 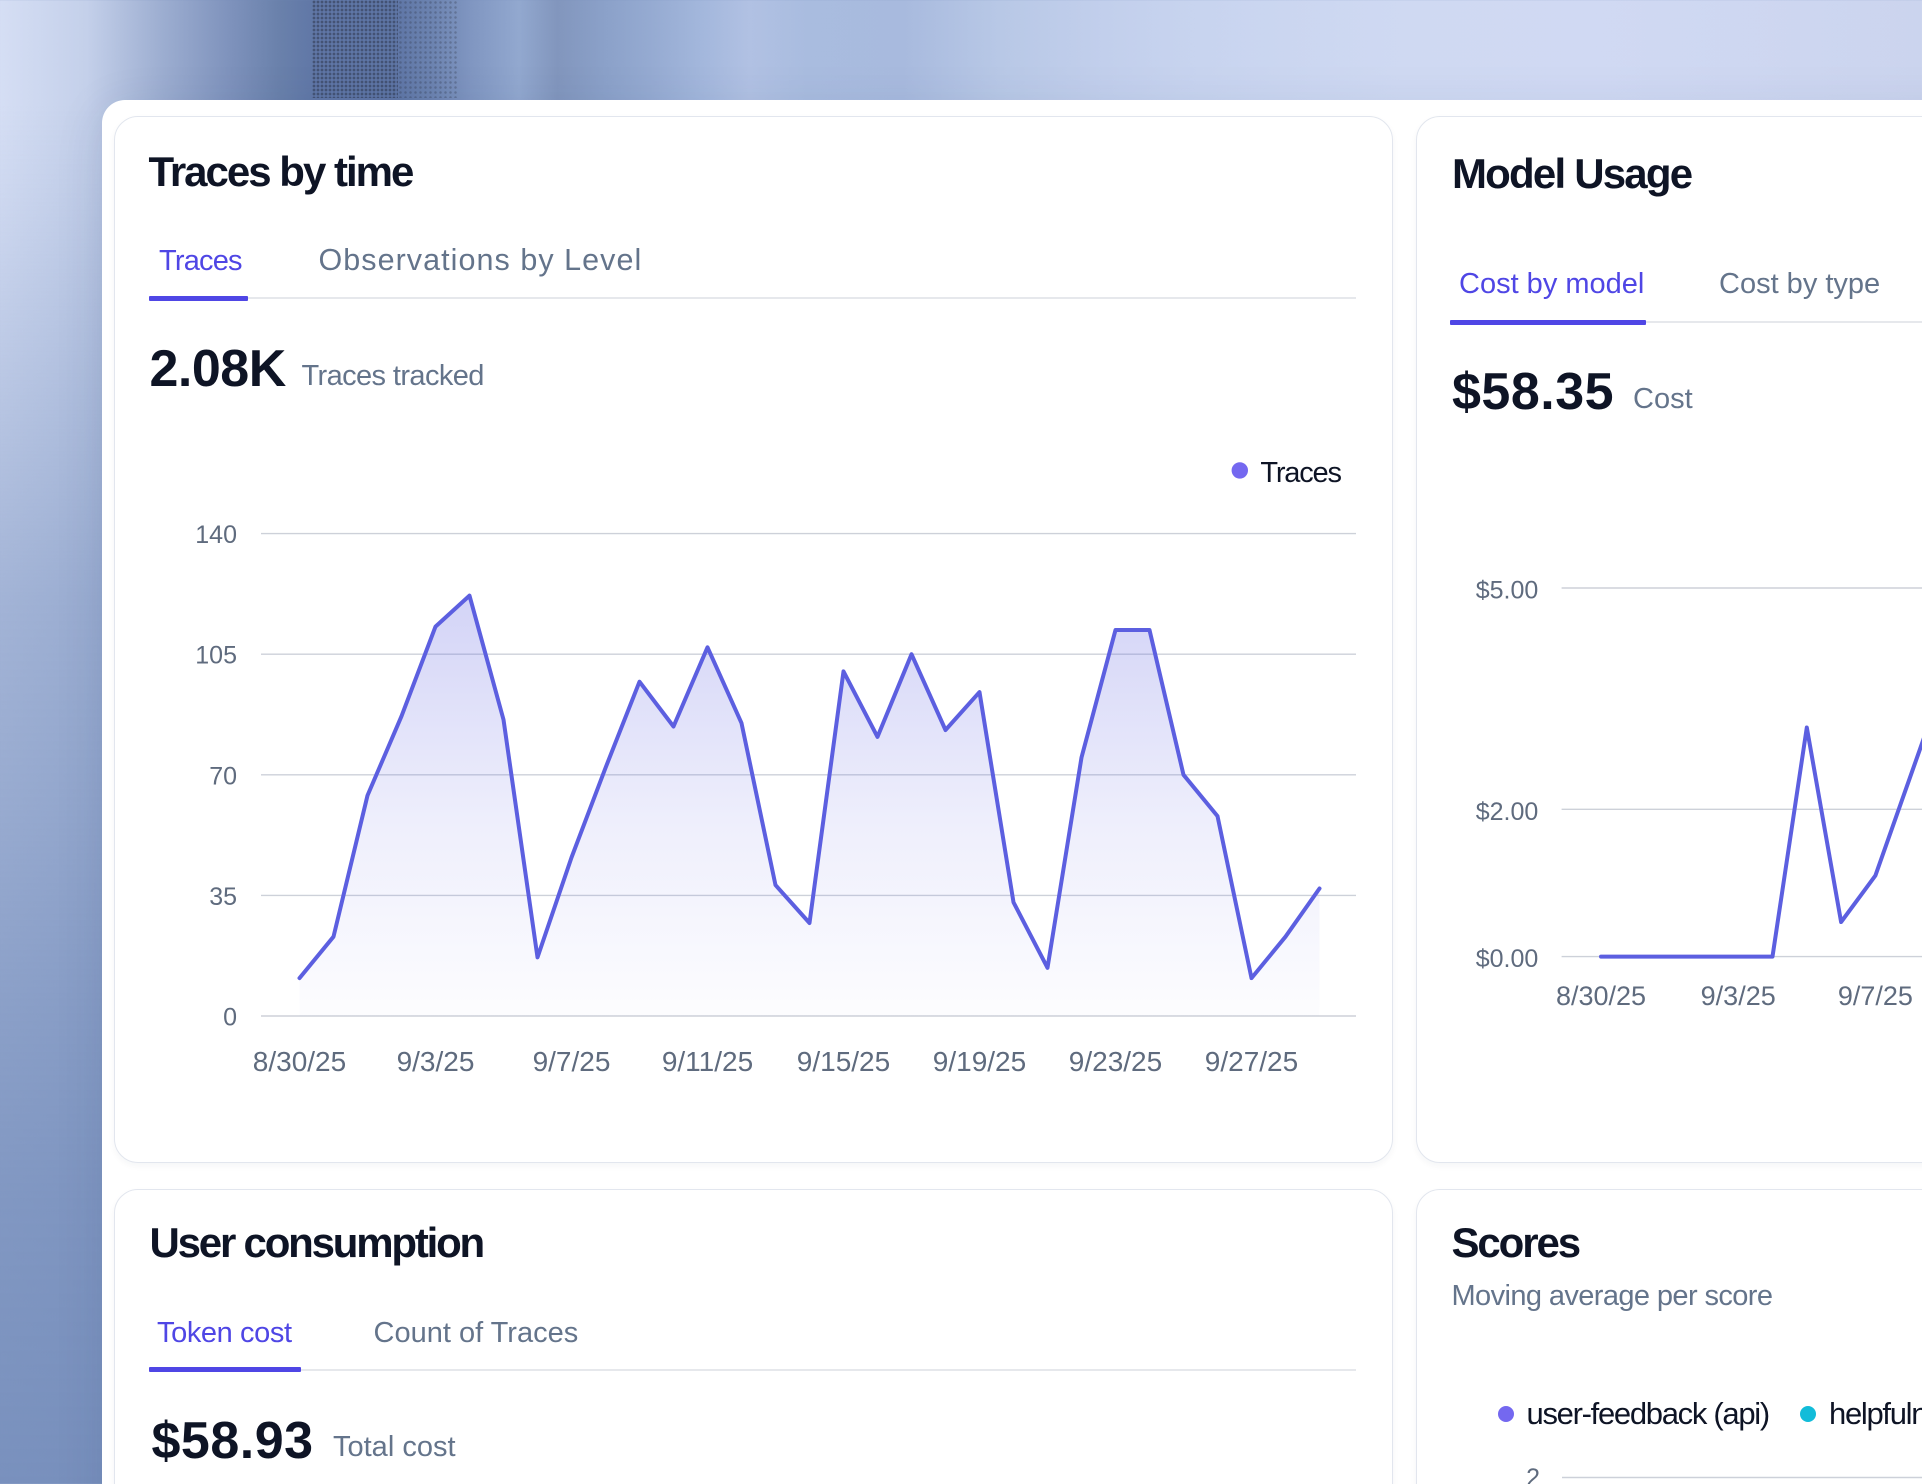 I want to click on svg-text: 140, so click(x=216, y=535).